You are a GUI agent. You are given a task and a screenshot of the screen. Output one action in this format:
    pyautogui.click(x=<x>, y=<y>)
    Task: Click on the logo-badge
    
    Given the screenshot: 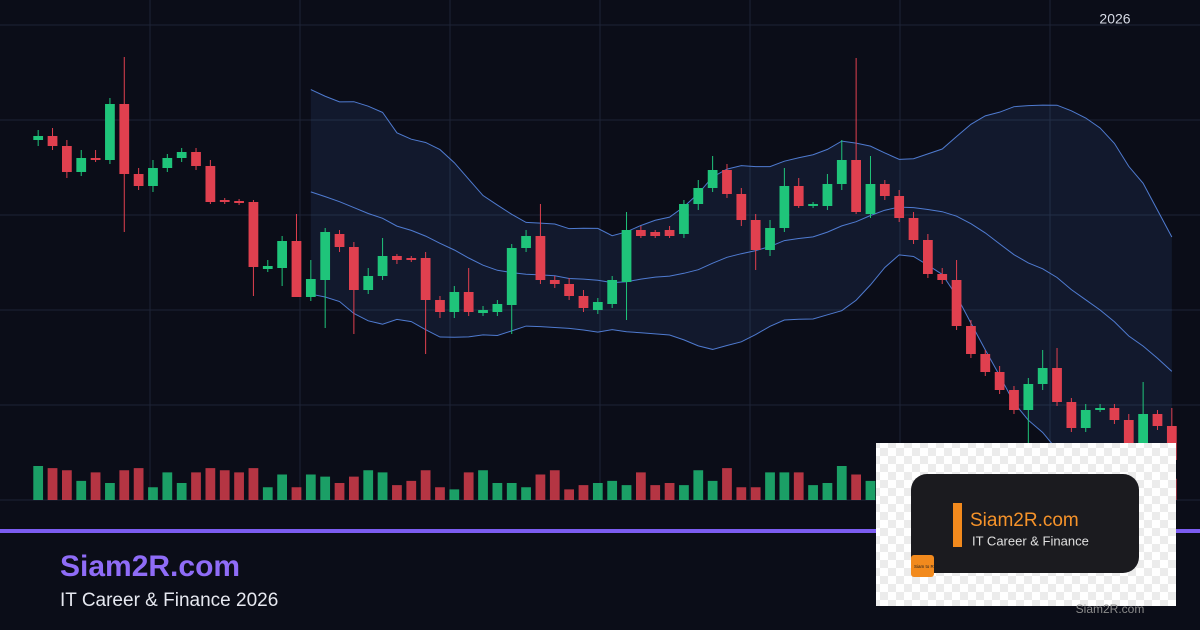 What is the action you would take?
    pyautogui.click(x=922, y=566)
    